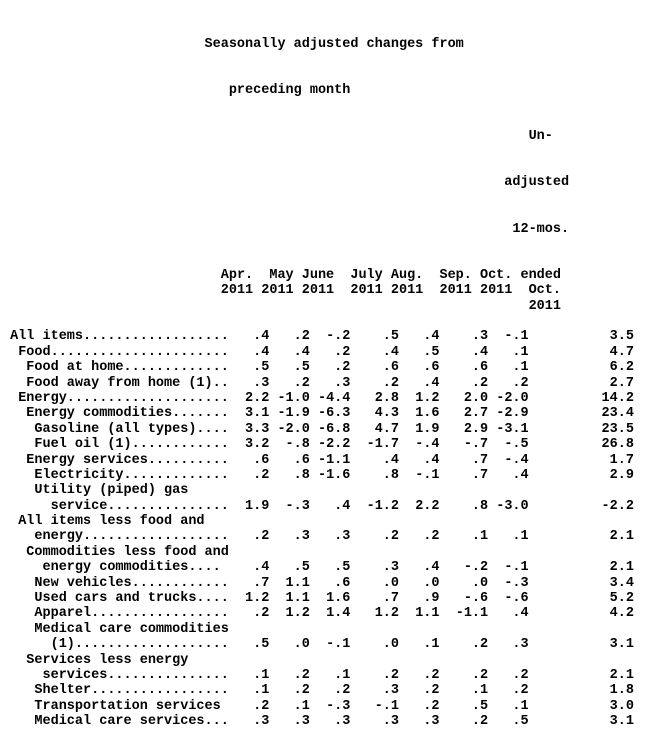  I want to click on cell-oct: -3.0, so click(508, 506).